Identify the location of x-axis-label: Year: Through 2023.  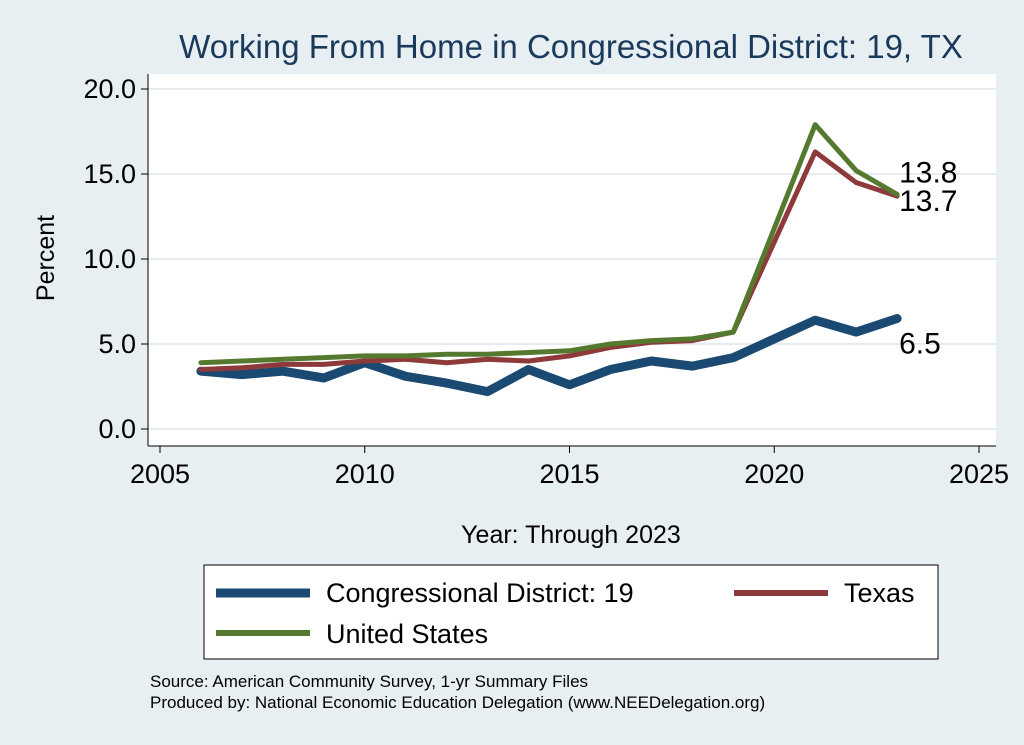
(571, 535).